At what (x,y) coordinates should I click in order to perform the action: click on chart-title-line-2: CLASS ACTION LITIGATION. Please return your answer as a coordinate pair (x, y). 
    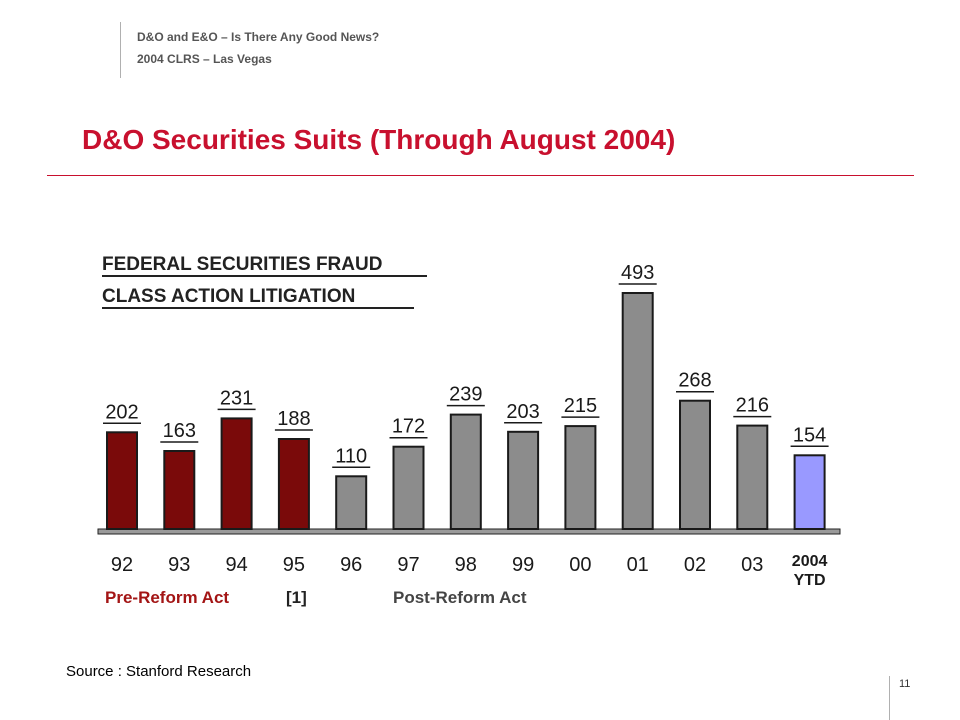
    Looking at the image, I should click on (228, 296).